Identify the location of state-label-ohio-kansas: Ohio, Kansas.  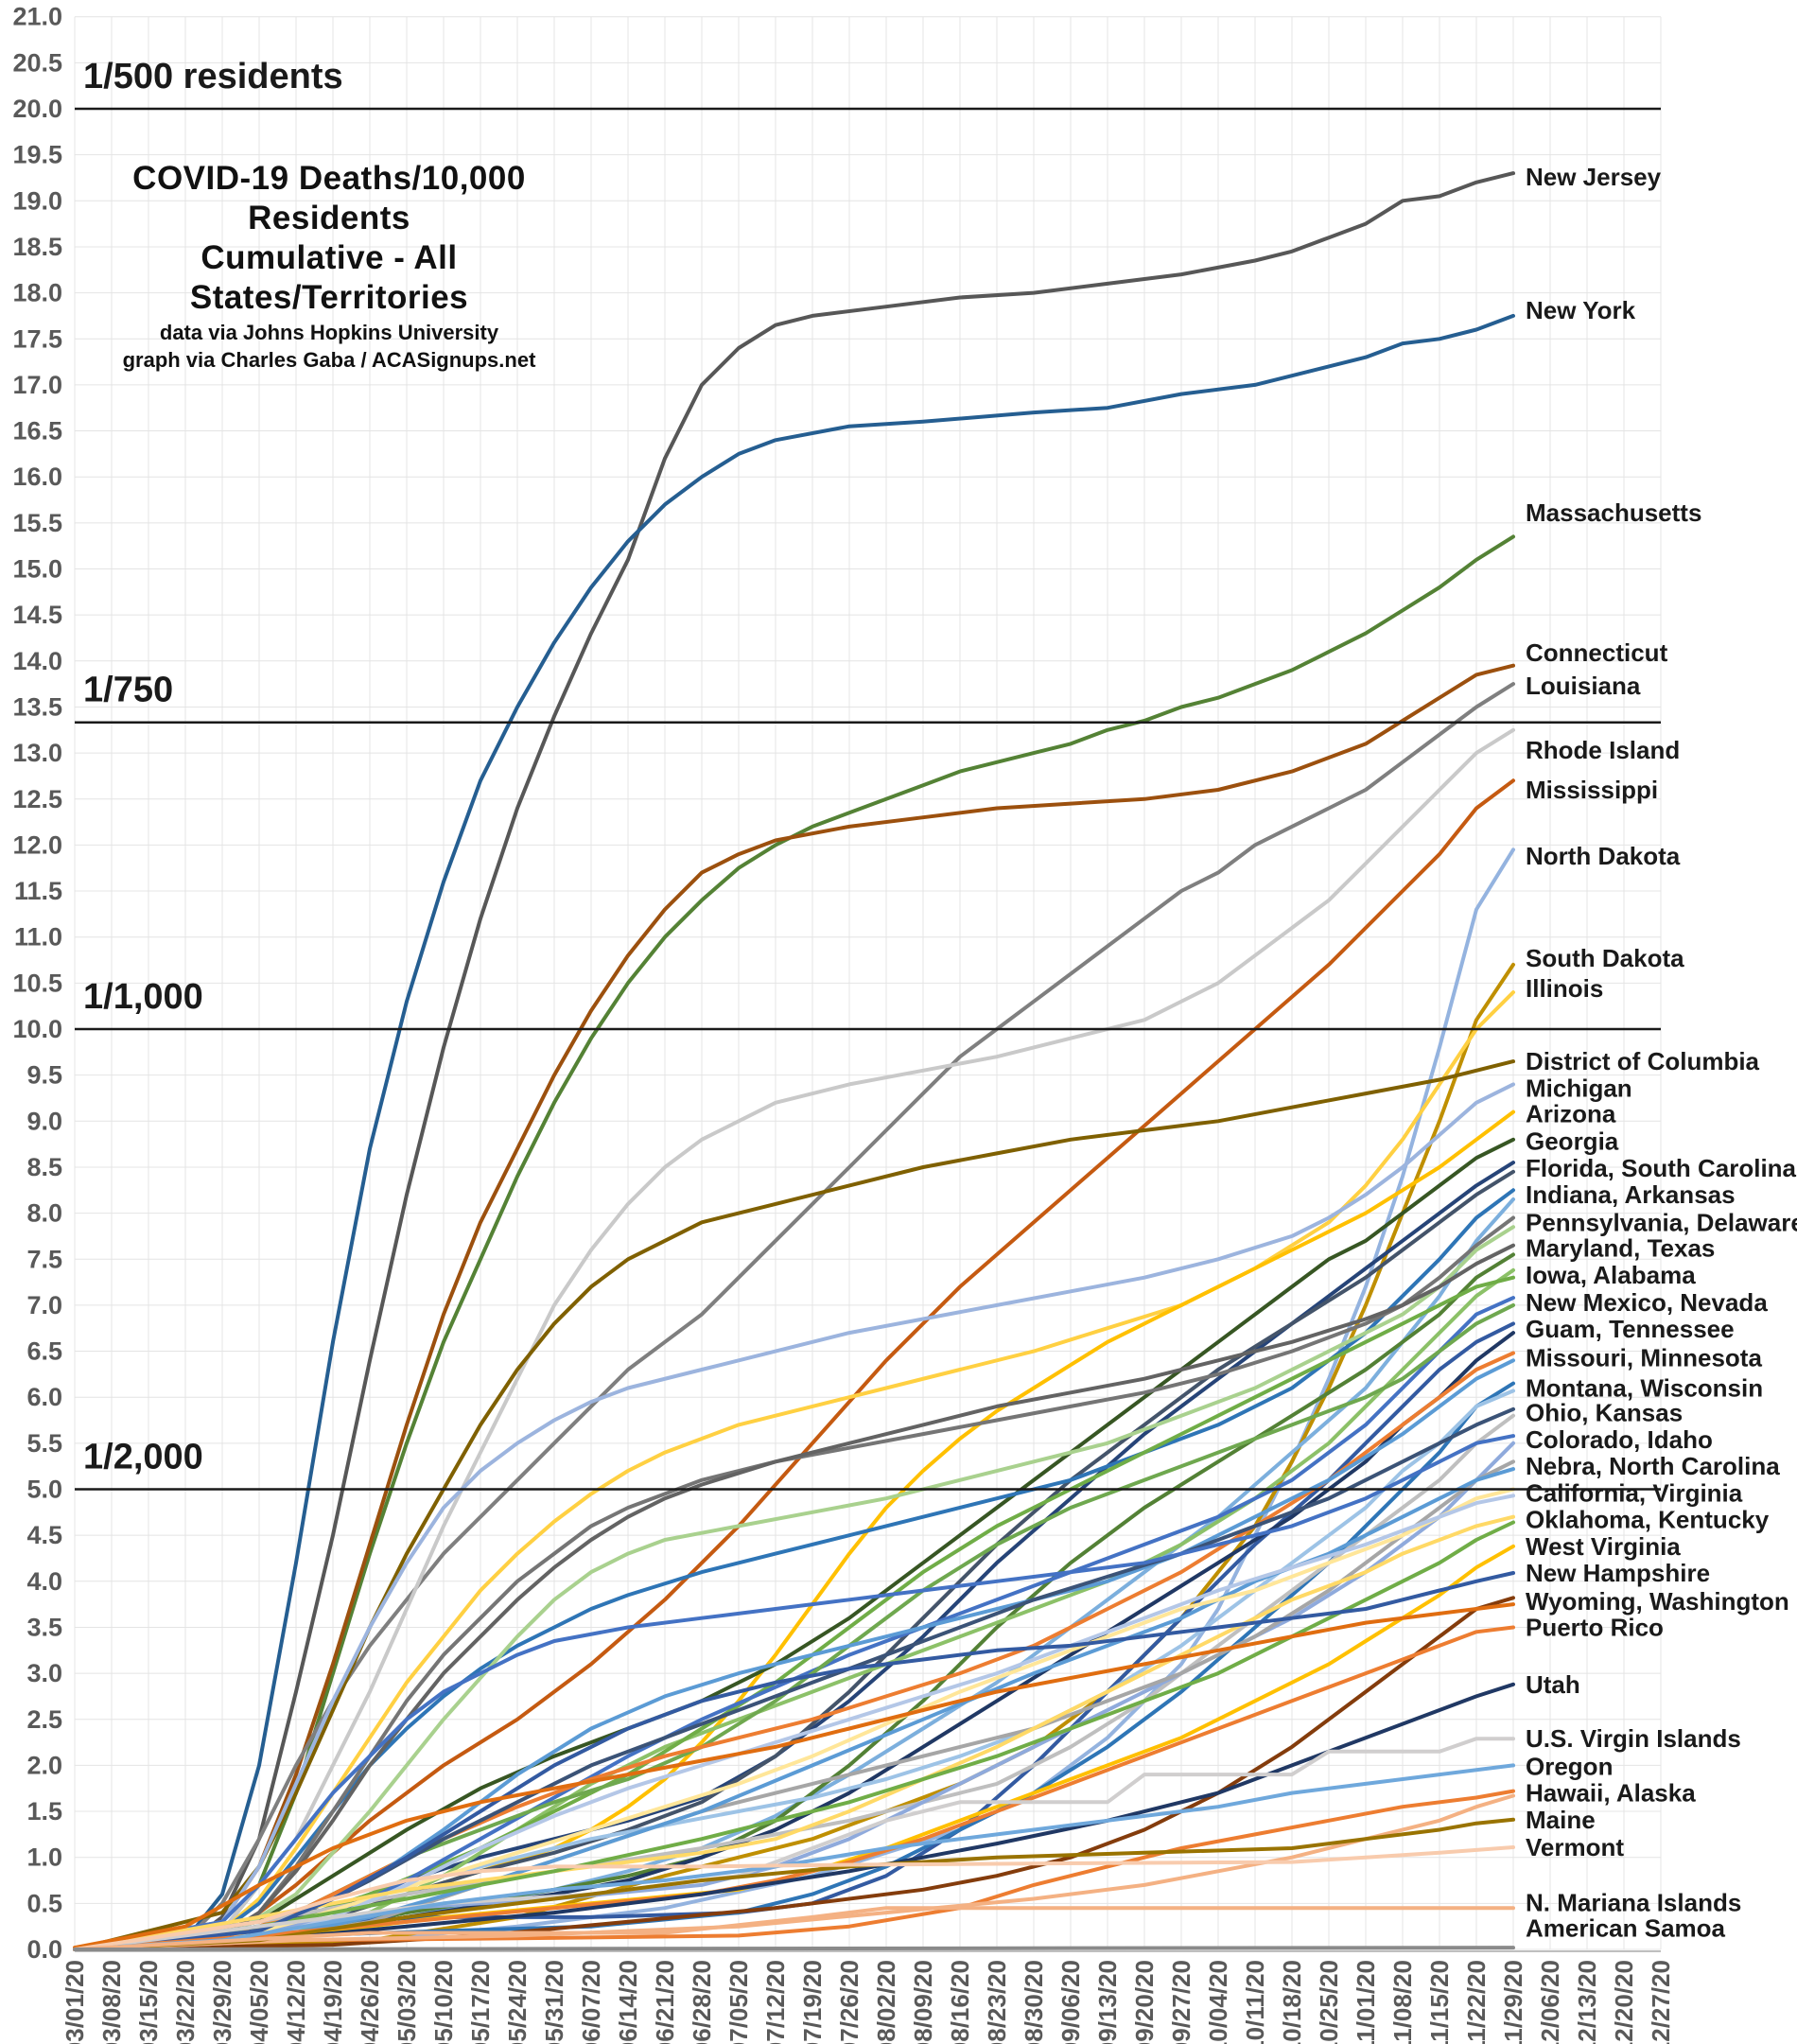
(1604, 1413).